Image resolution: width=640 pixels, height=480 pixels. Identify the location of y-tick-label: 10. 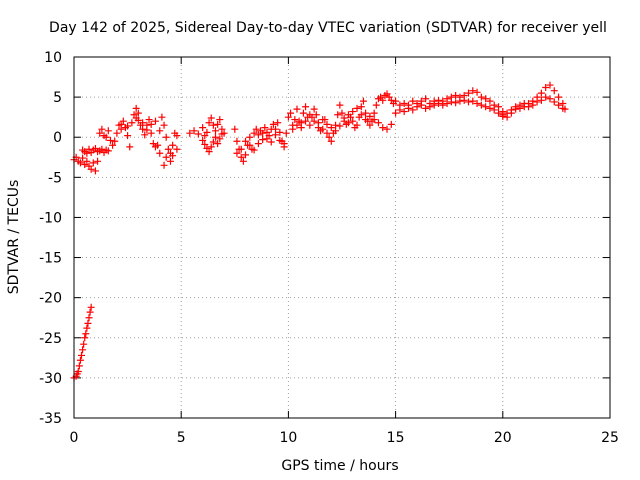
(53, 58).